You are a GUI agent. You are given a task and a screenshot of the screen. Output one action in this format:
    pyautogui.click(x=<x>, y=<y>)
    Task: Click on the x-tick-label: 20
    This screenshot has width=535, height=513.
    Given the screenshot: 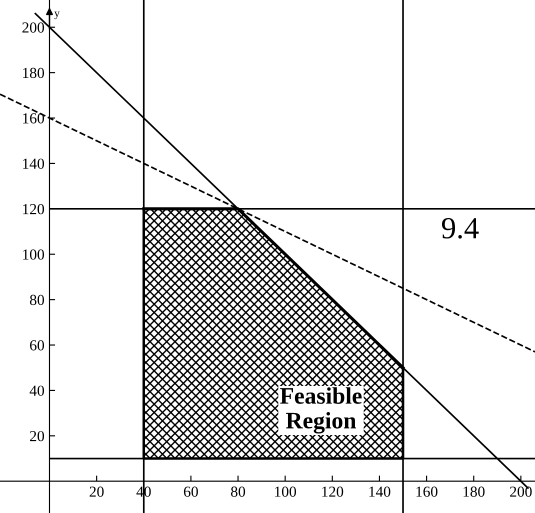 What is the action you would take?
    pyautogui.click(x=97, y=491)
    